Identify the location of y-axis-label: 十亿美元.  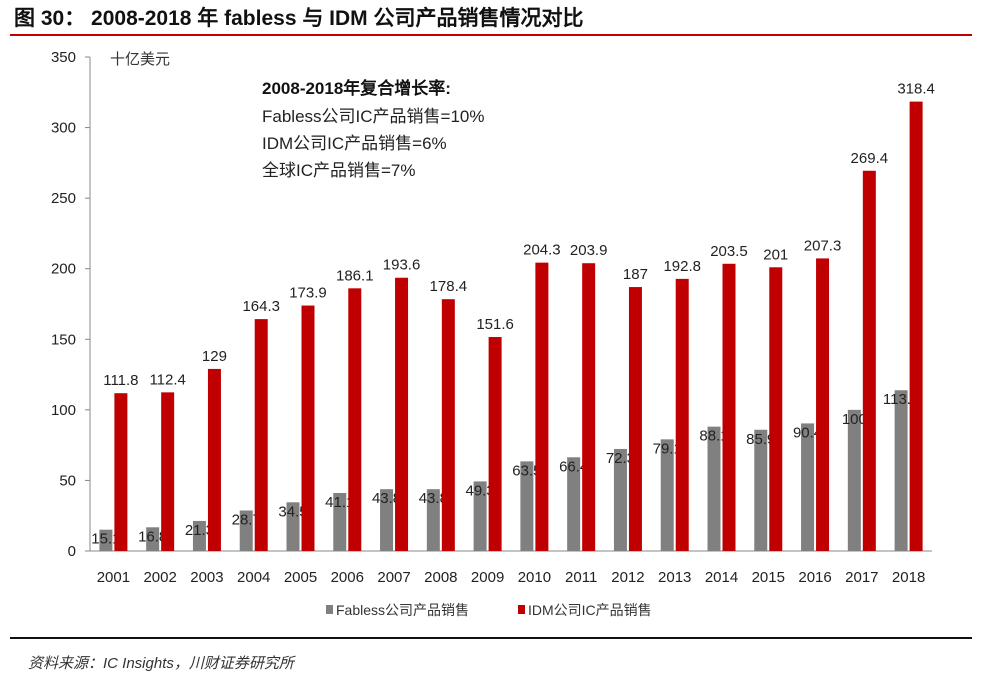
(140, 59).